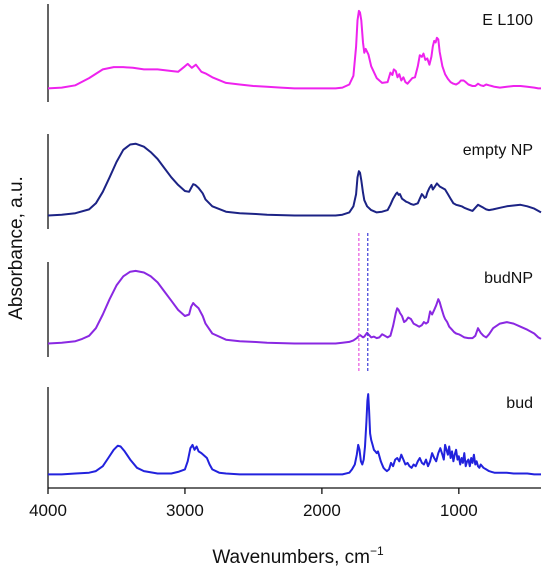 The image size is (550, 577). Describe the element at coordinates (498, 150) in the screenshot. I see `series-label-empty-np: empty NP` at that location.